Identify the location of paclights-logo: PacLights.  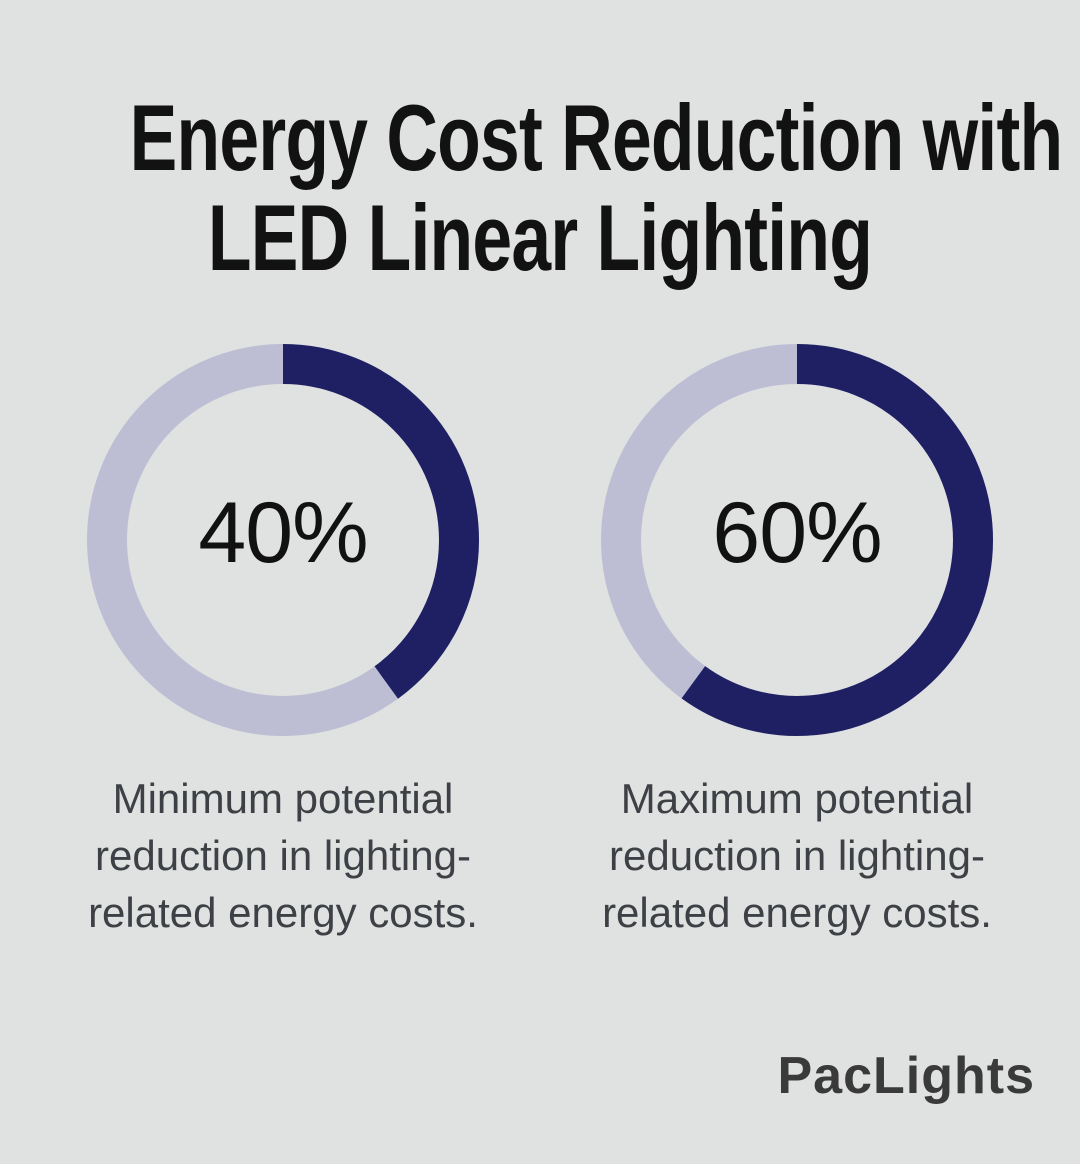
(906, 1076).